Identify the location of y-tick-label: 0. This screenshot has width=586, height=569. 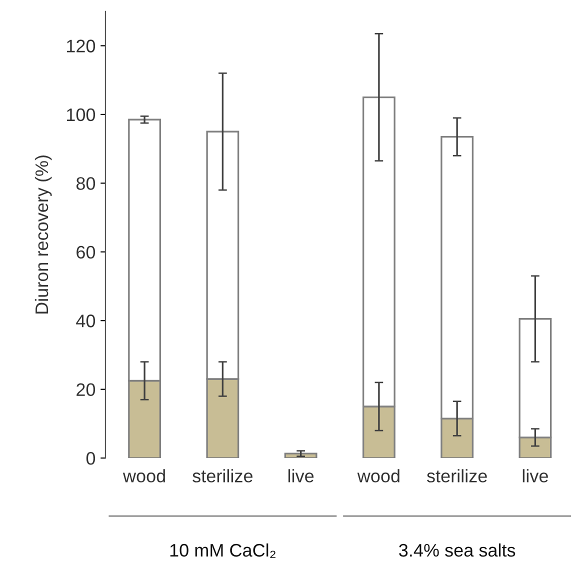
(91, 458).